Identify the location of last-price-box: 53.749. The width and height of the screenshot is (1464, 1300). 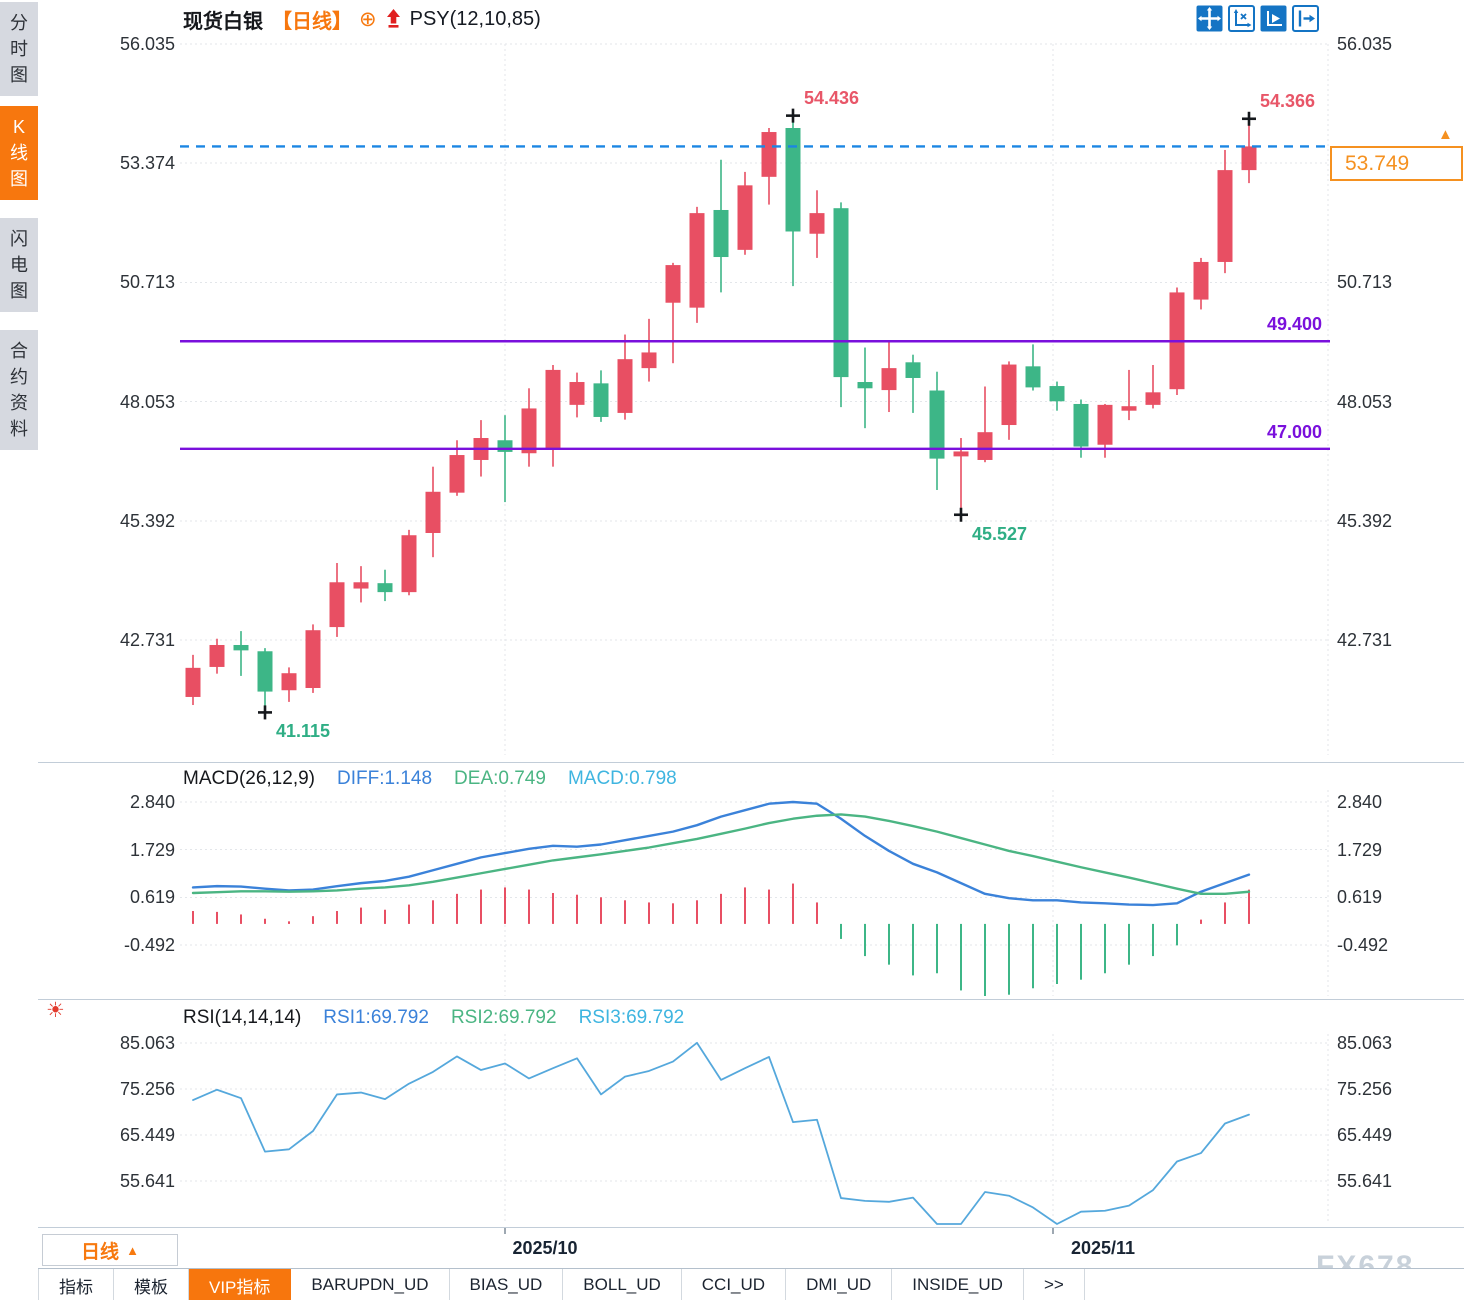
(1396, 163).